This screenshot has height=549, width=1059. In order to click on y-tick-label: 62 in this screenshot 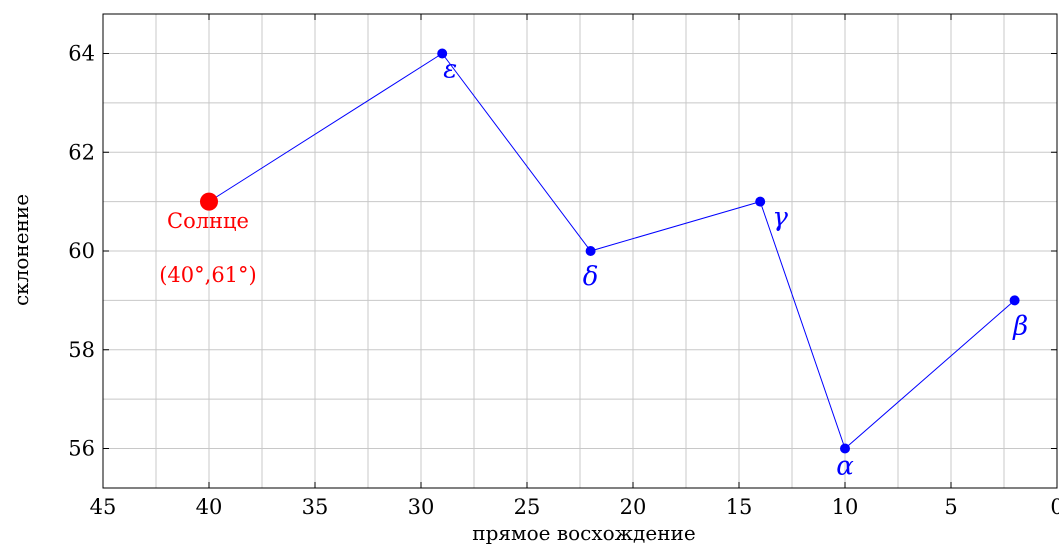, I will do `click(81, 152)`.